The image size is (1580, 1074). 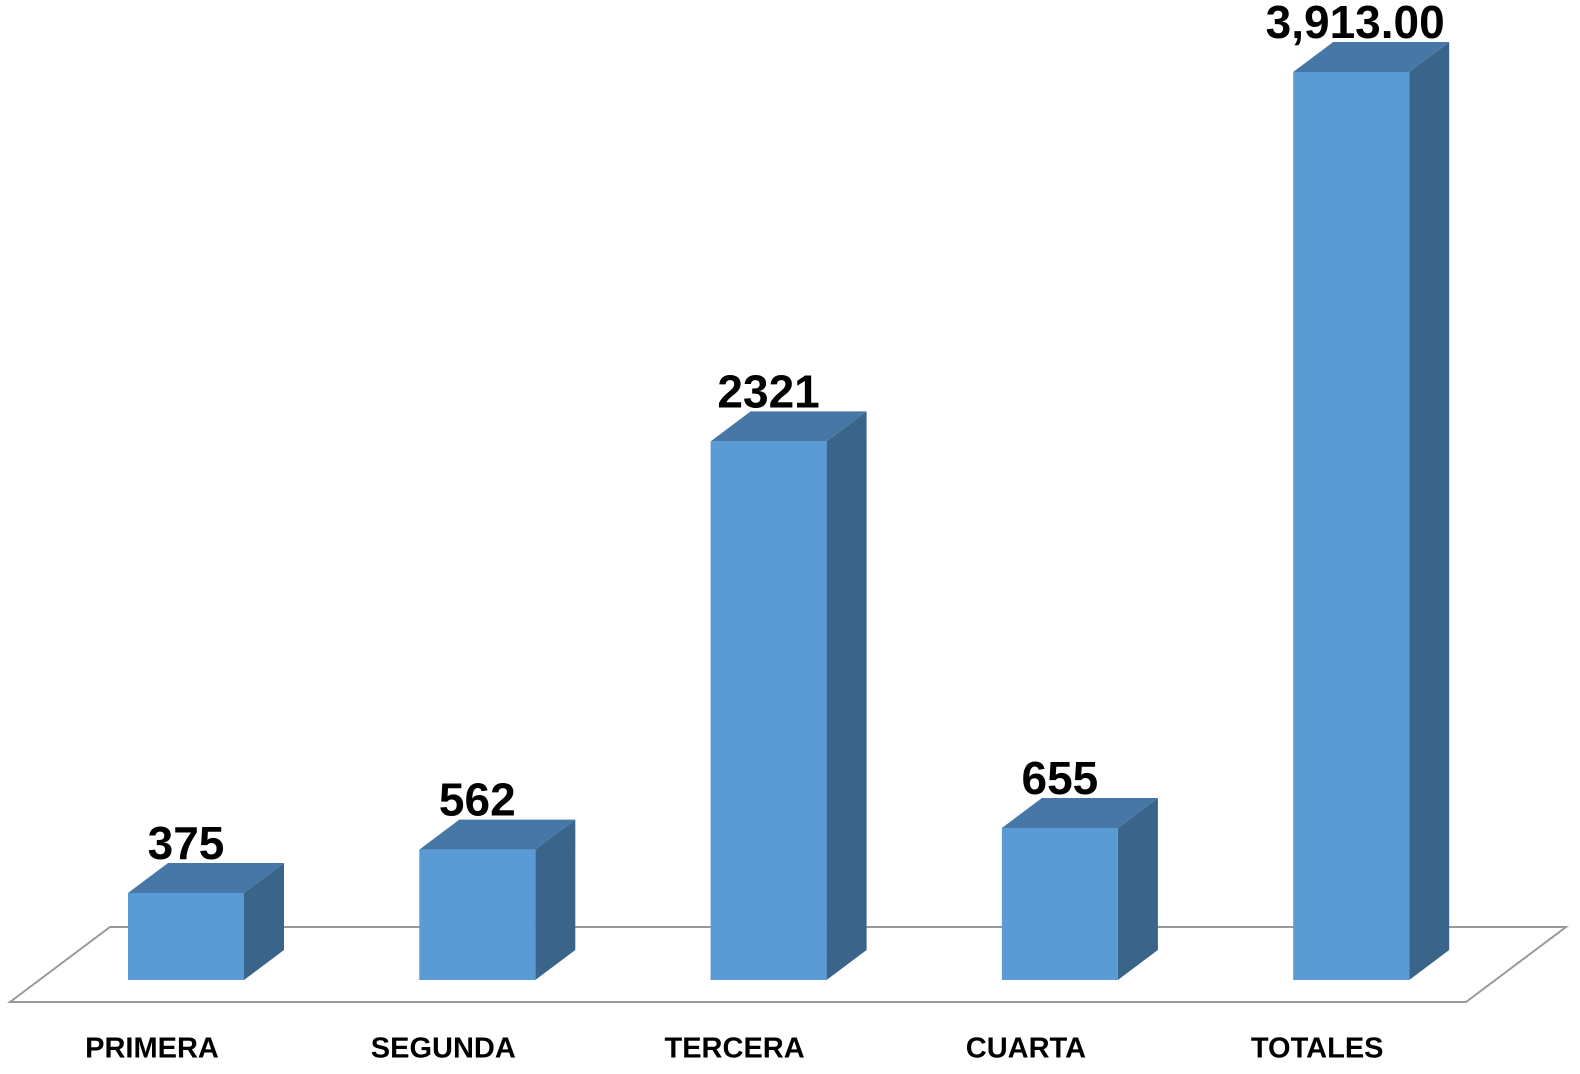 What do you see at coordinates (477, 800) in the screenshot?
I see `data-label: 562` at bounding box center [477, 800].